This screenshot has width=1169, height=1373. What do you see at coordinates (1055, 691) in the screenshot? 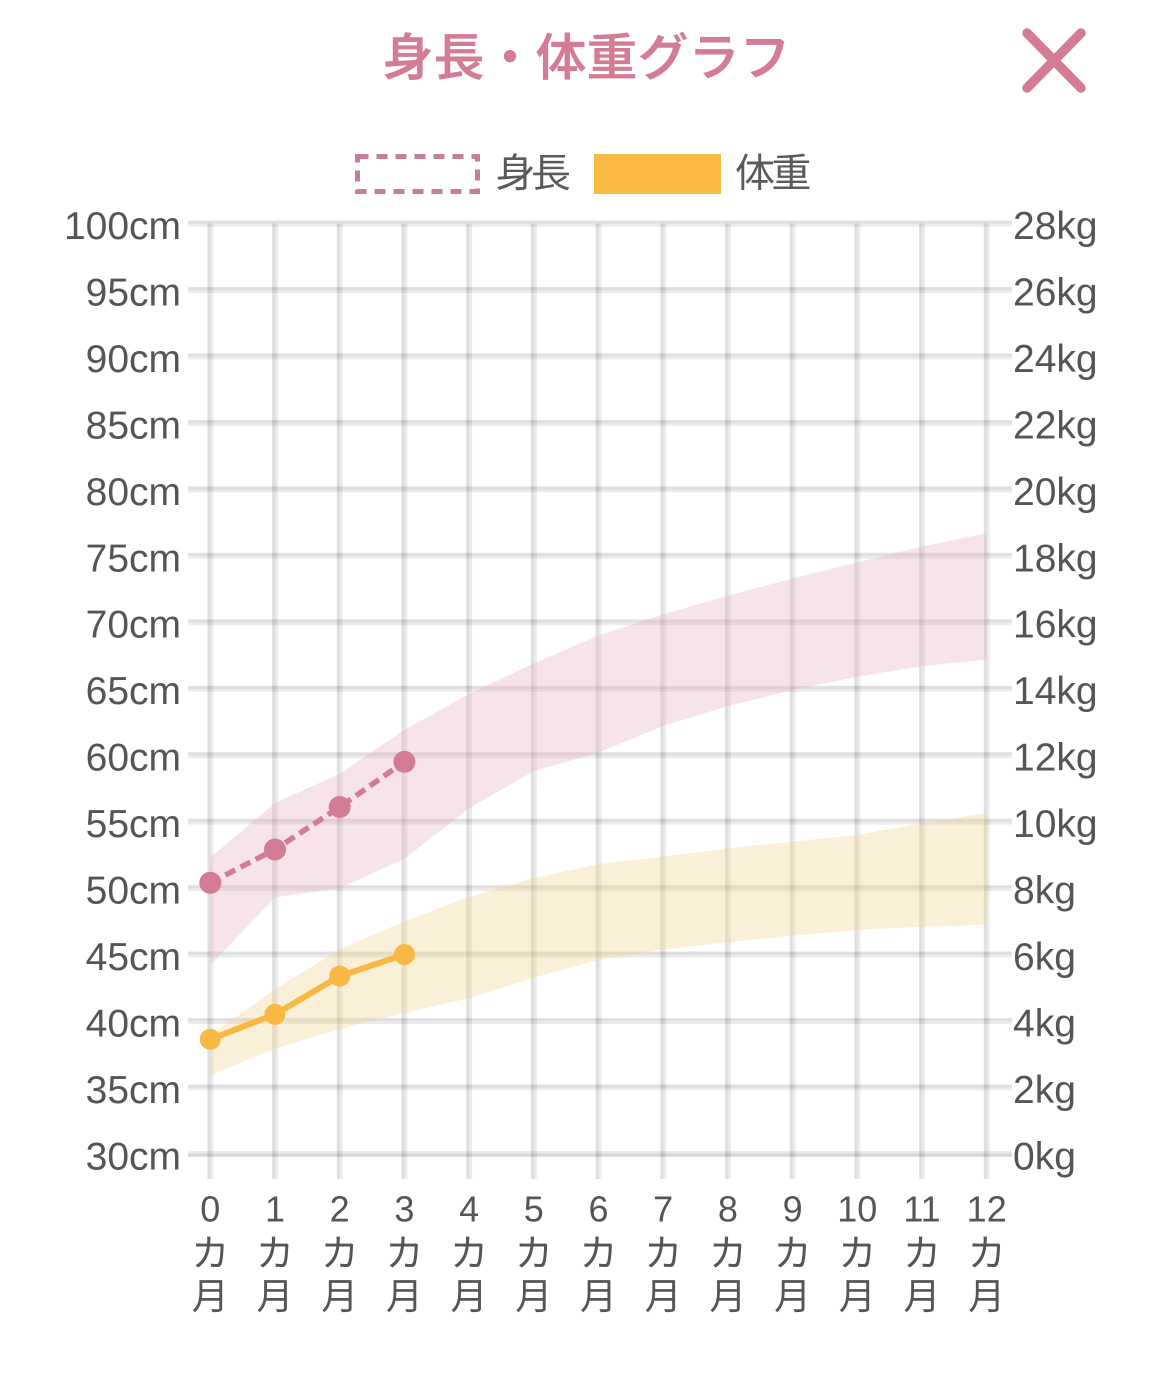
I see `svg-text: 14kg` at bounding box center [1055, 691].